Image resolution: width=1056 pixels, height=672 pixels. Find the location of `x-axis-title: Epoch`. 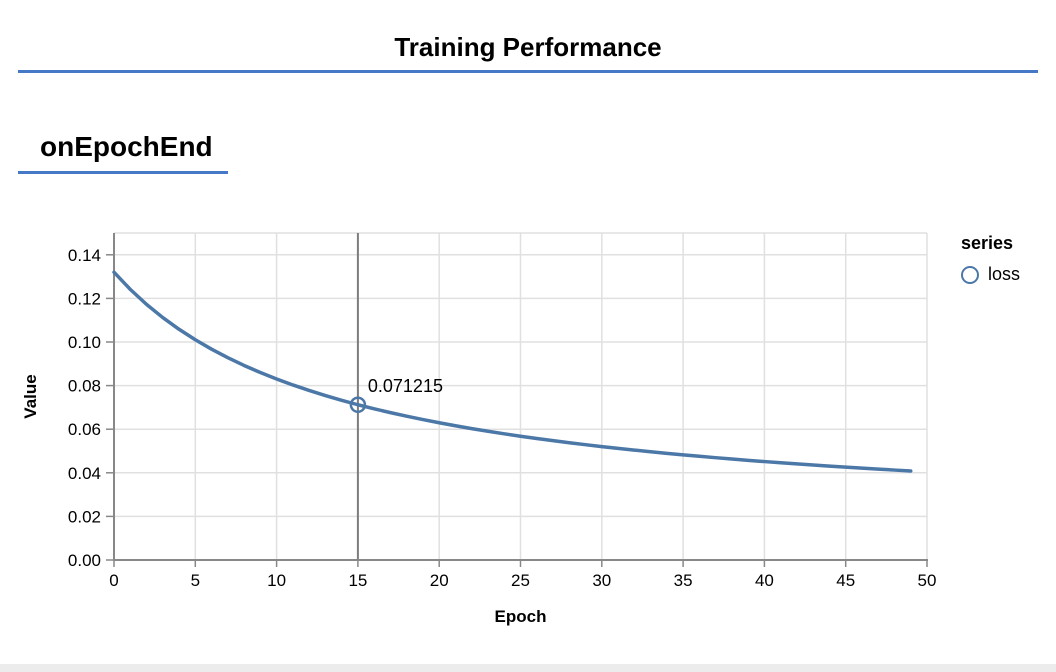

x-axis-title: Epoch is located at coordinates (521, 616).